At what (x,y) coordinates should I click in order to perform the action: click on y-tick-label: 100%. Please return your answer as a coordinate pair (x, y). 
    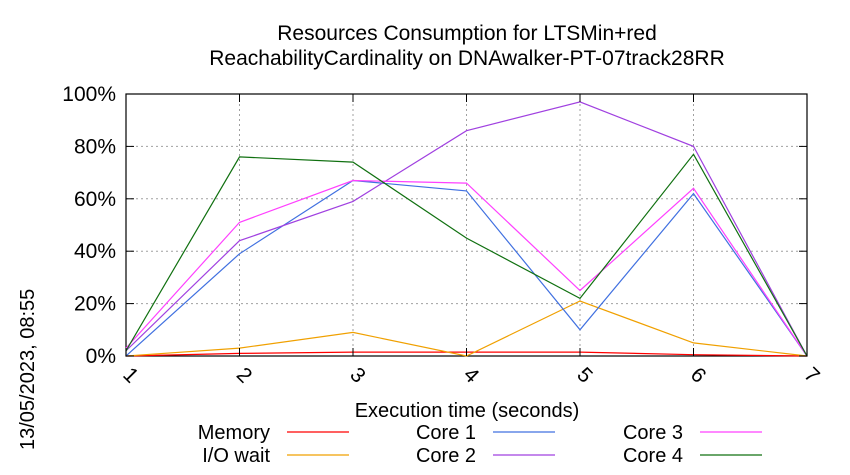
    Looking at the image, I should click on (89, 94).